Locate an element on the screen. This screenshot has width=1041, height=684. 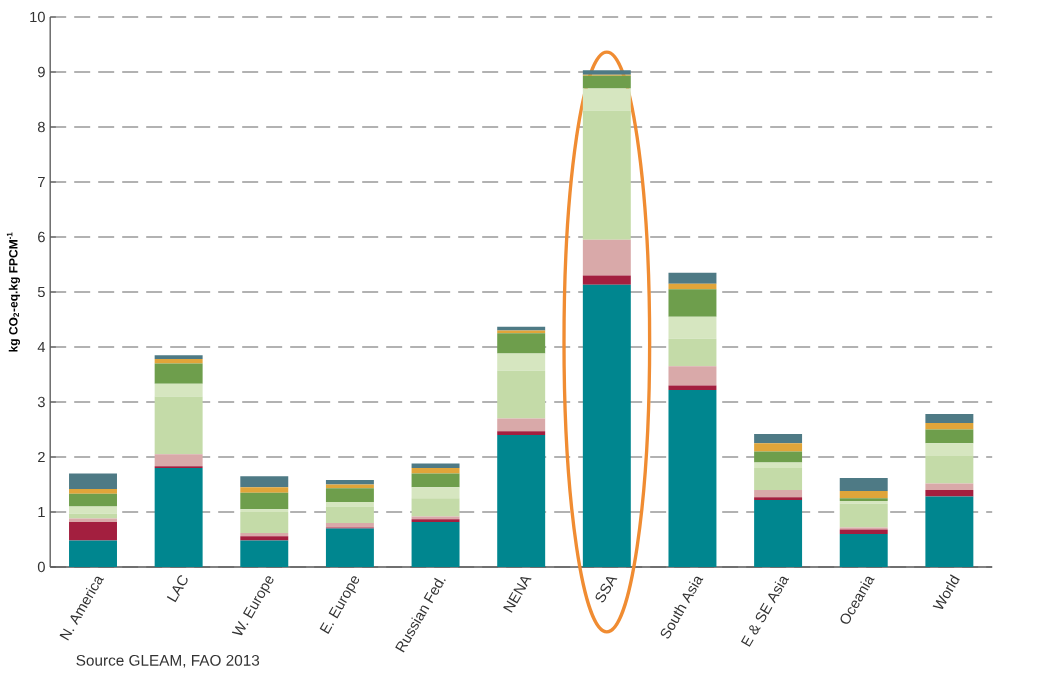
y-tick-label: 10 is located at coordinates (37, 17).